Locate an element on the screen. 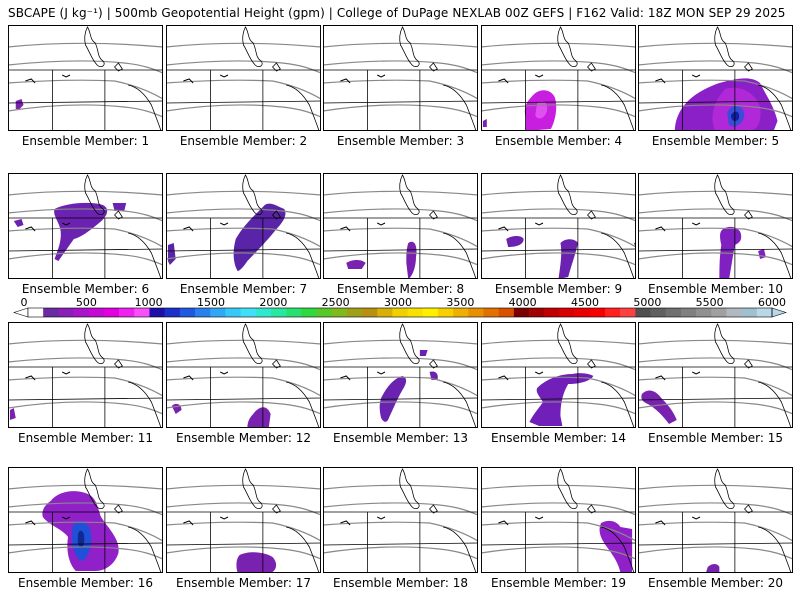 The width and height of the screenshot is (800, 604). ensemble-member-panel: Ensemble Member: 17 is located at coordinates (243, 530).